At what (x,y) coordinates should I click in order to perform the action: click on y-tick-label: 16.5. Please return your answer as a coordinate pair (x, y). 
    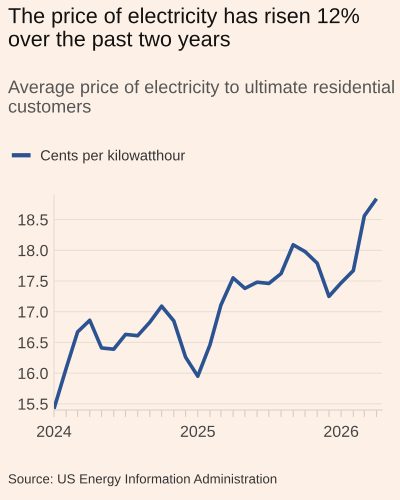
    Looking at the image, I should click on (33, 342).